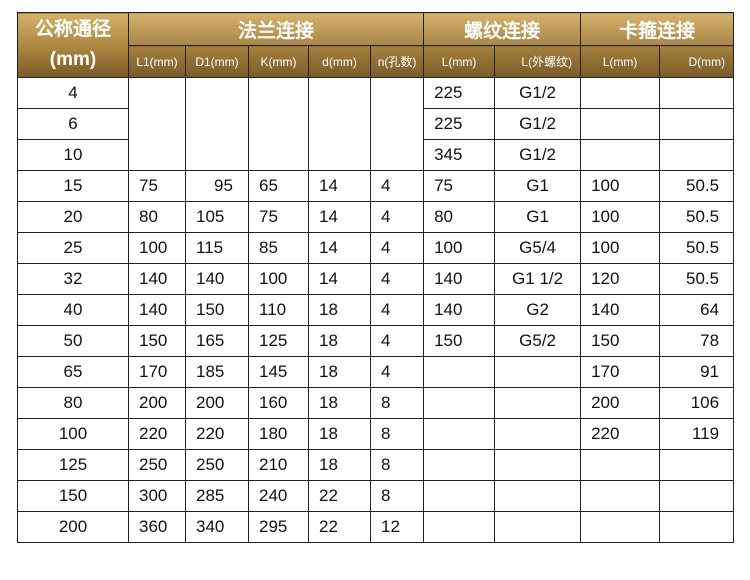 The height and width of the screenshot is (580, 750). Describe the element at coordinates (73, 310) in the screenshot. I see `table-cell: 40` at that location.